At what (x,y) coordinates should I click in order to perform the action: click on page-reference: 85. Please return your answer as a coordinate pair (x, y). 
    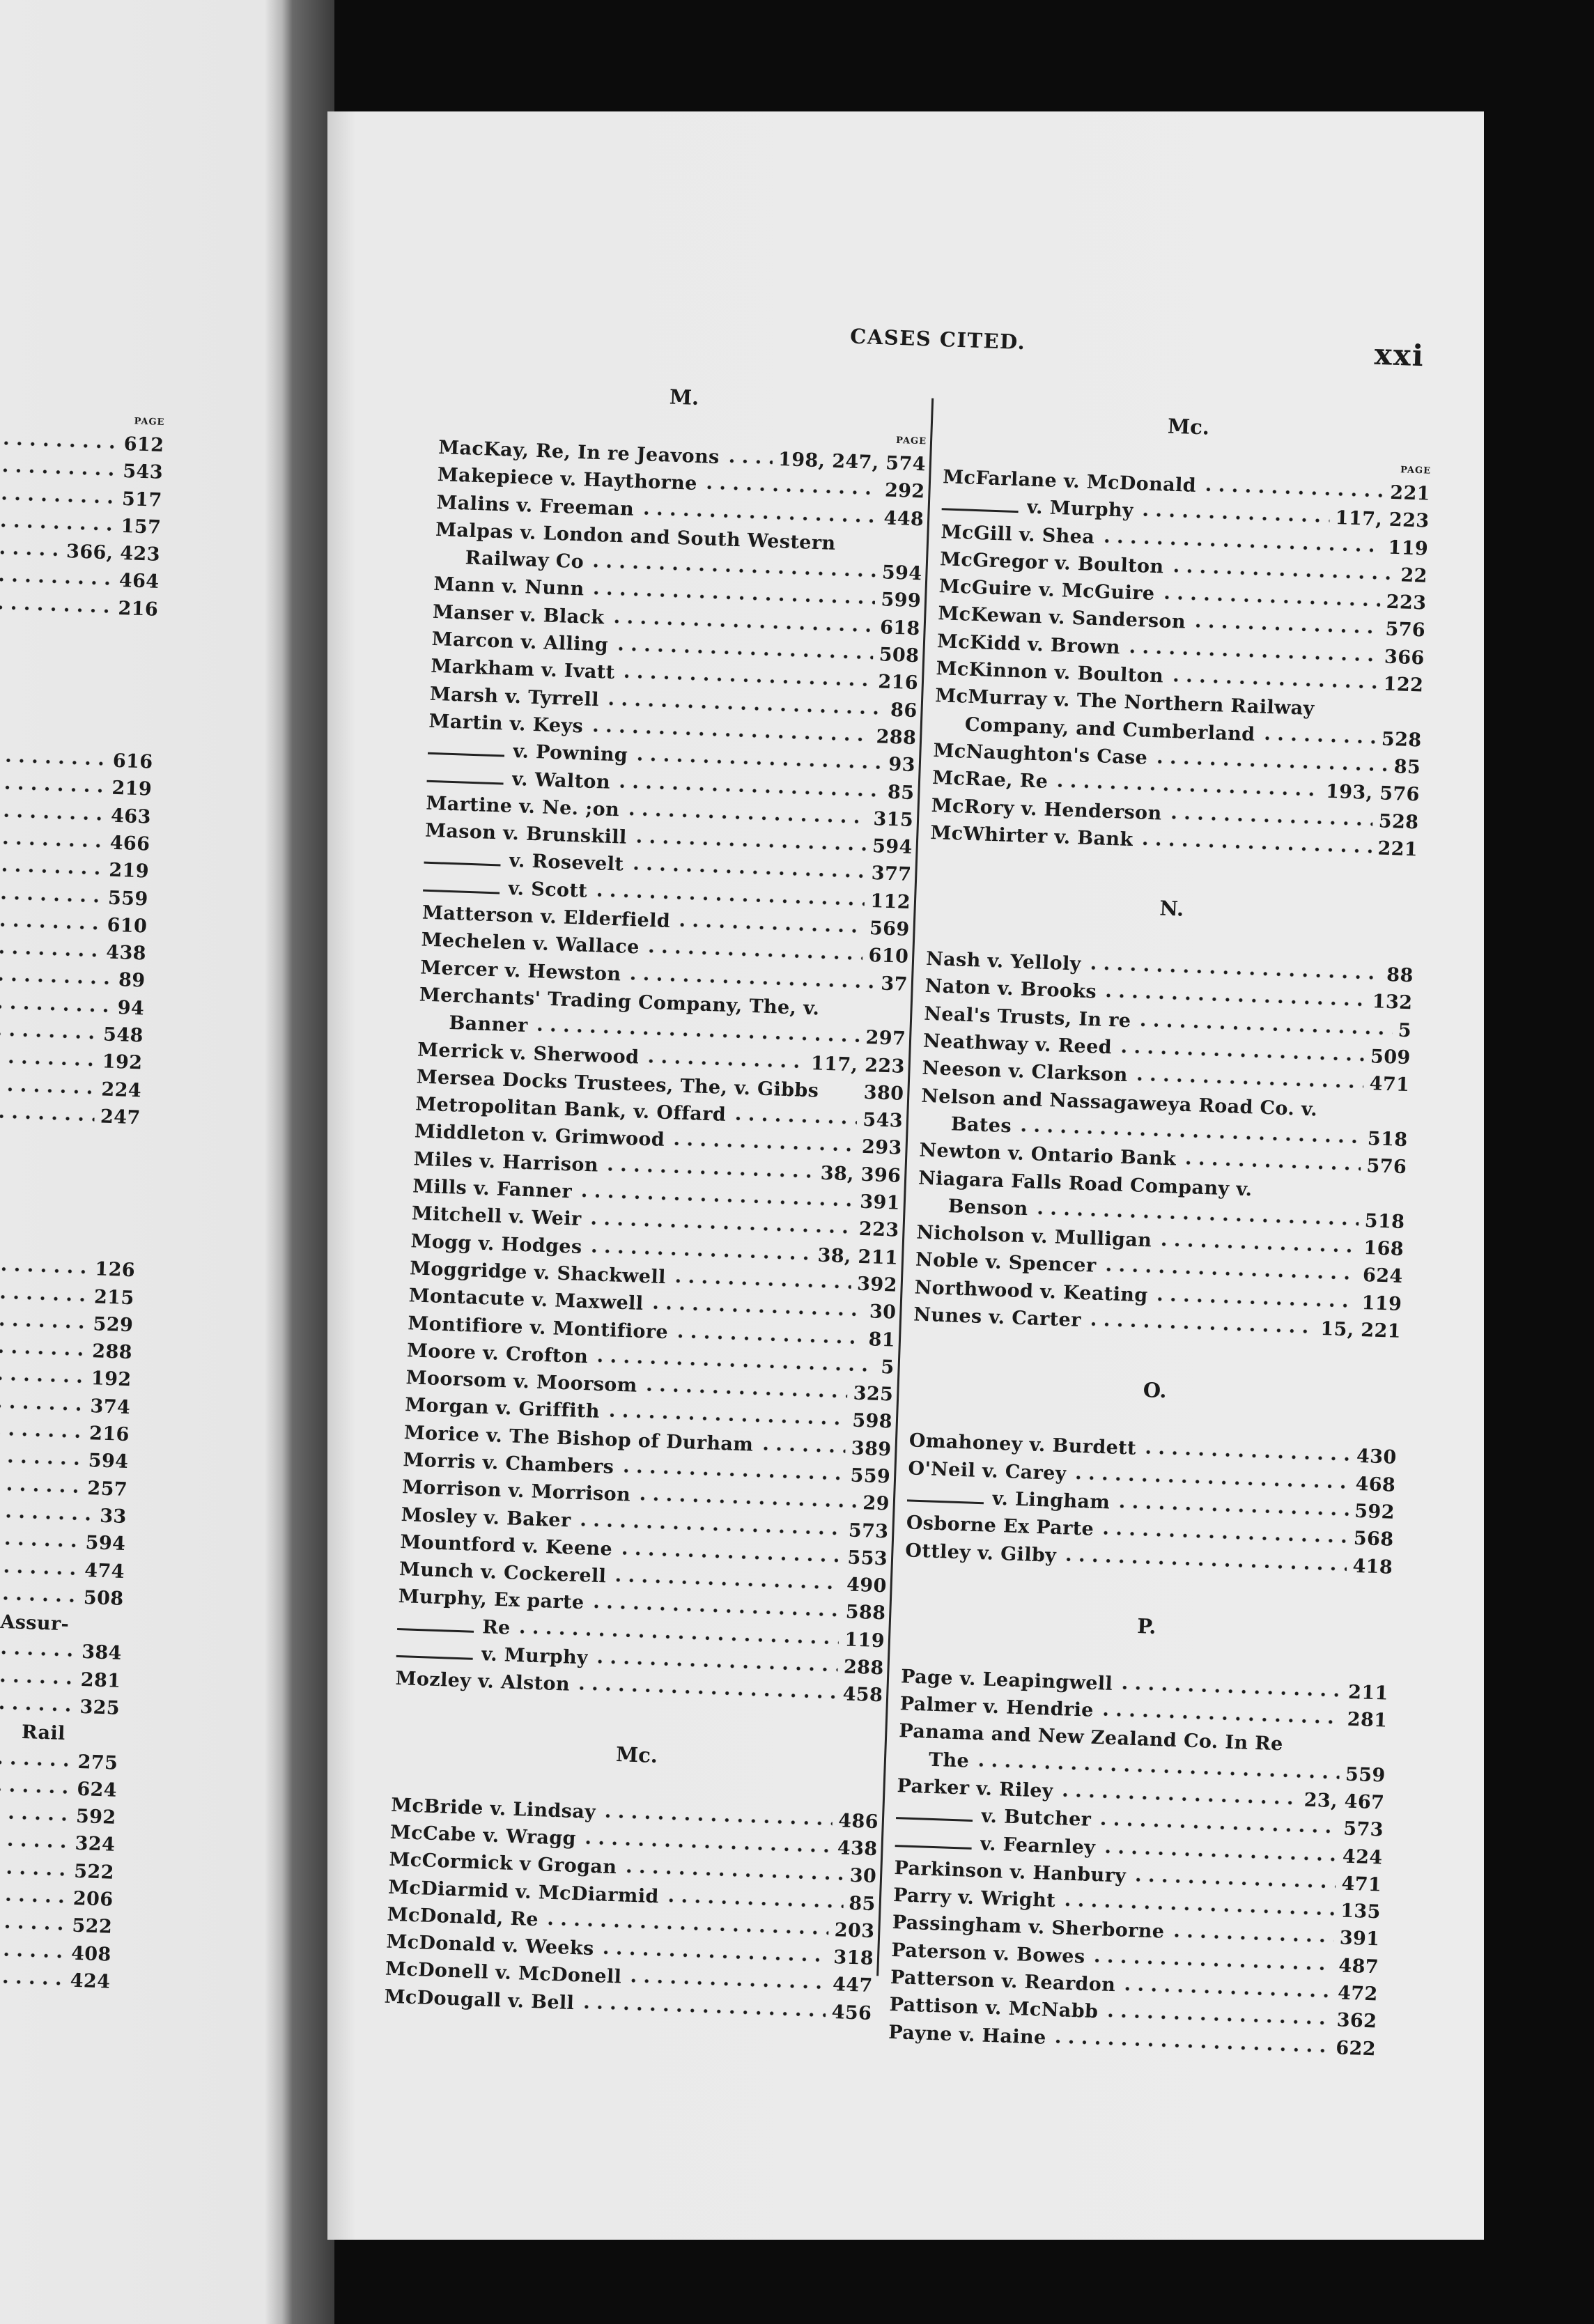
    Looking at the image, I should click on (862, 1903).